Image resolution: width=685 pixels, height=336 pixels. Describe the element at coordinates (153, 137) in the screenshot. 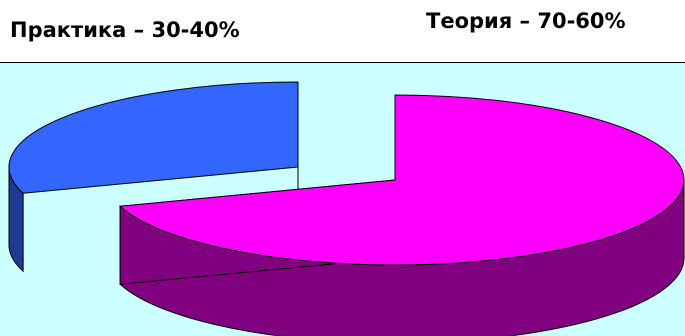

I see `pie-slice-practice-top` at that location.